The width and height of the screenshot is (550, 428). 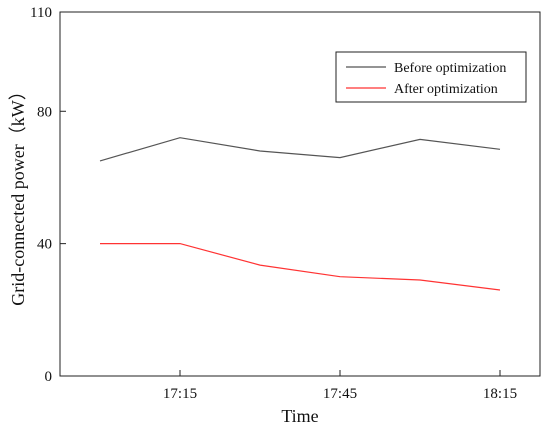 I want to click on x-tick-label-17:15: 17:15, so click(x=180, y=394).